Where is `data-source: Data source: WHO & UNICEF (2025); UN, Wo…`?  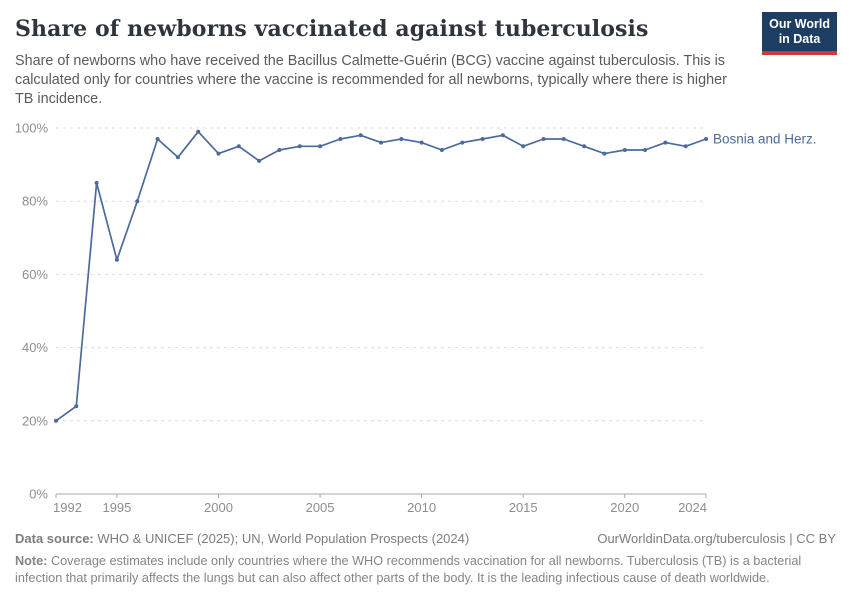 data-source: Data source: WHO & UNICEF (2025); UN, Wo… is located at coordinates (242, 538).